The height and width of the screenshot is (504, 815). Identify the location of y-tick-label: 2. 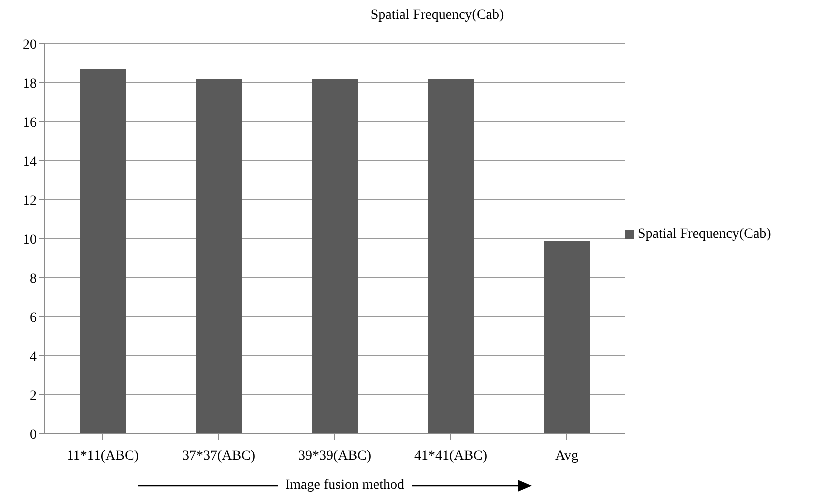
(33, 396).